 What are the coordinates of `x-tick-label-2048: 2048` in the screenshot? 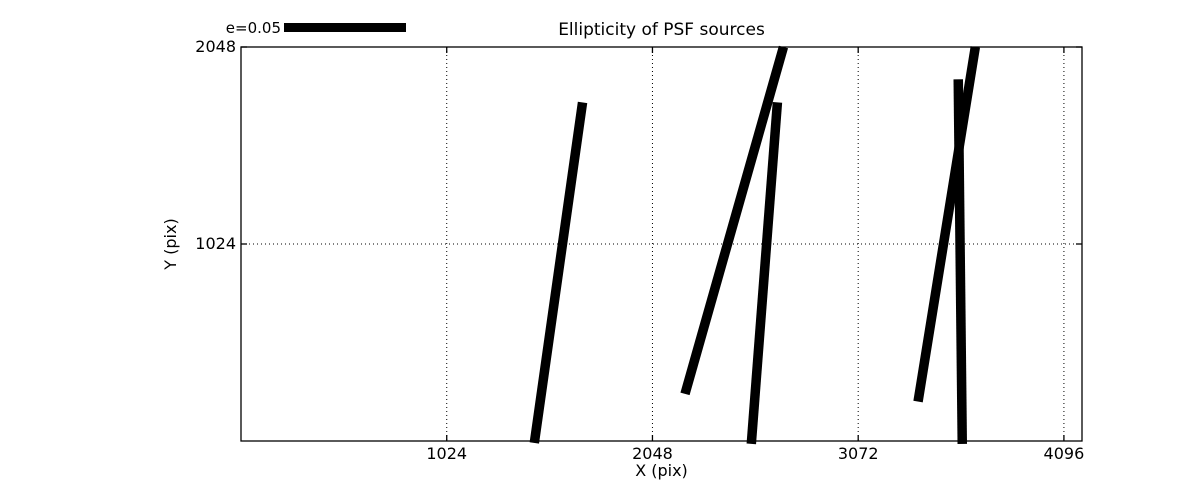 It's located at (652, 453).